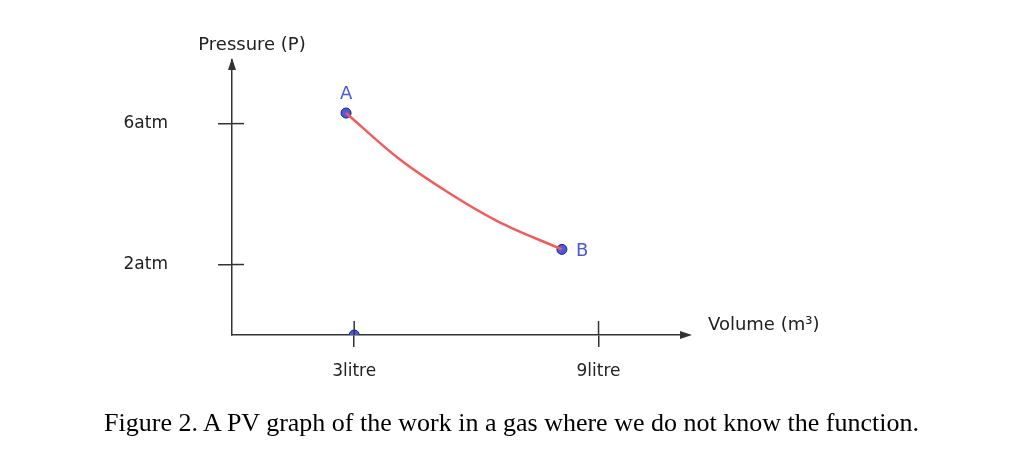  Describe the element at coordinates (511, 423) in the screenshot. I see `caption: Figure 2. A PV graph of the work in a gas where we do not know the function.` at that location.